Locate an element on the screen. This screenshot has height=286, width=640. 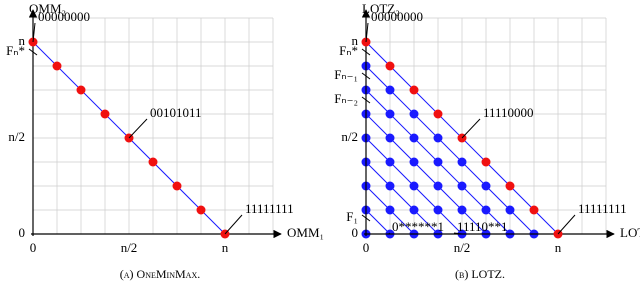
y-axis-label: OMM₂ is located at coordinates (47, 8).